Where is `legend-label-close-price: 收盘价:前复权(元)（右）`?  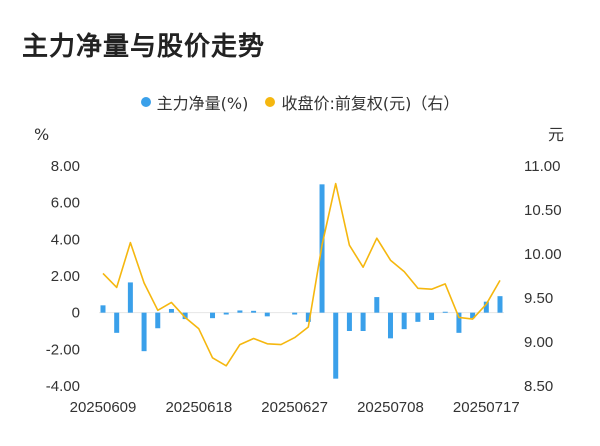
legend-label-close-price: 收盘价:前复权(元)（右） is located at coordinates (370, 103).